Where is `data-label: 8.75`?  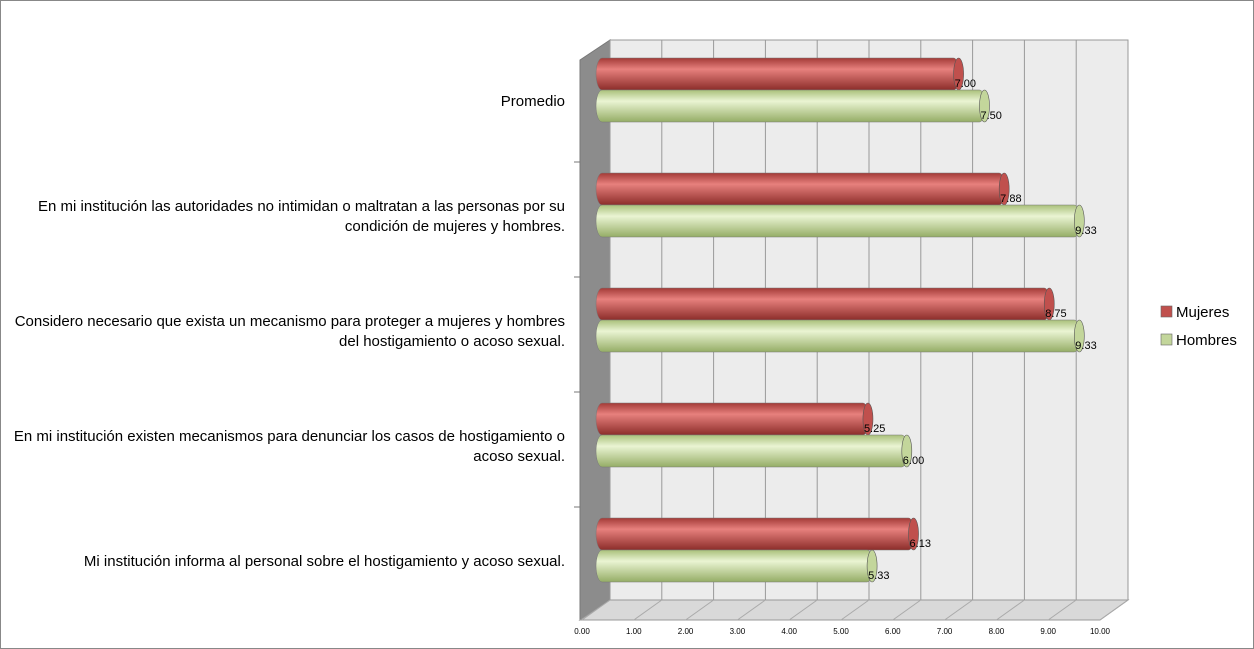
data-label: 8.75 is located at coordinates (1055, 314).